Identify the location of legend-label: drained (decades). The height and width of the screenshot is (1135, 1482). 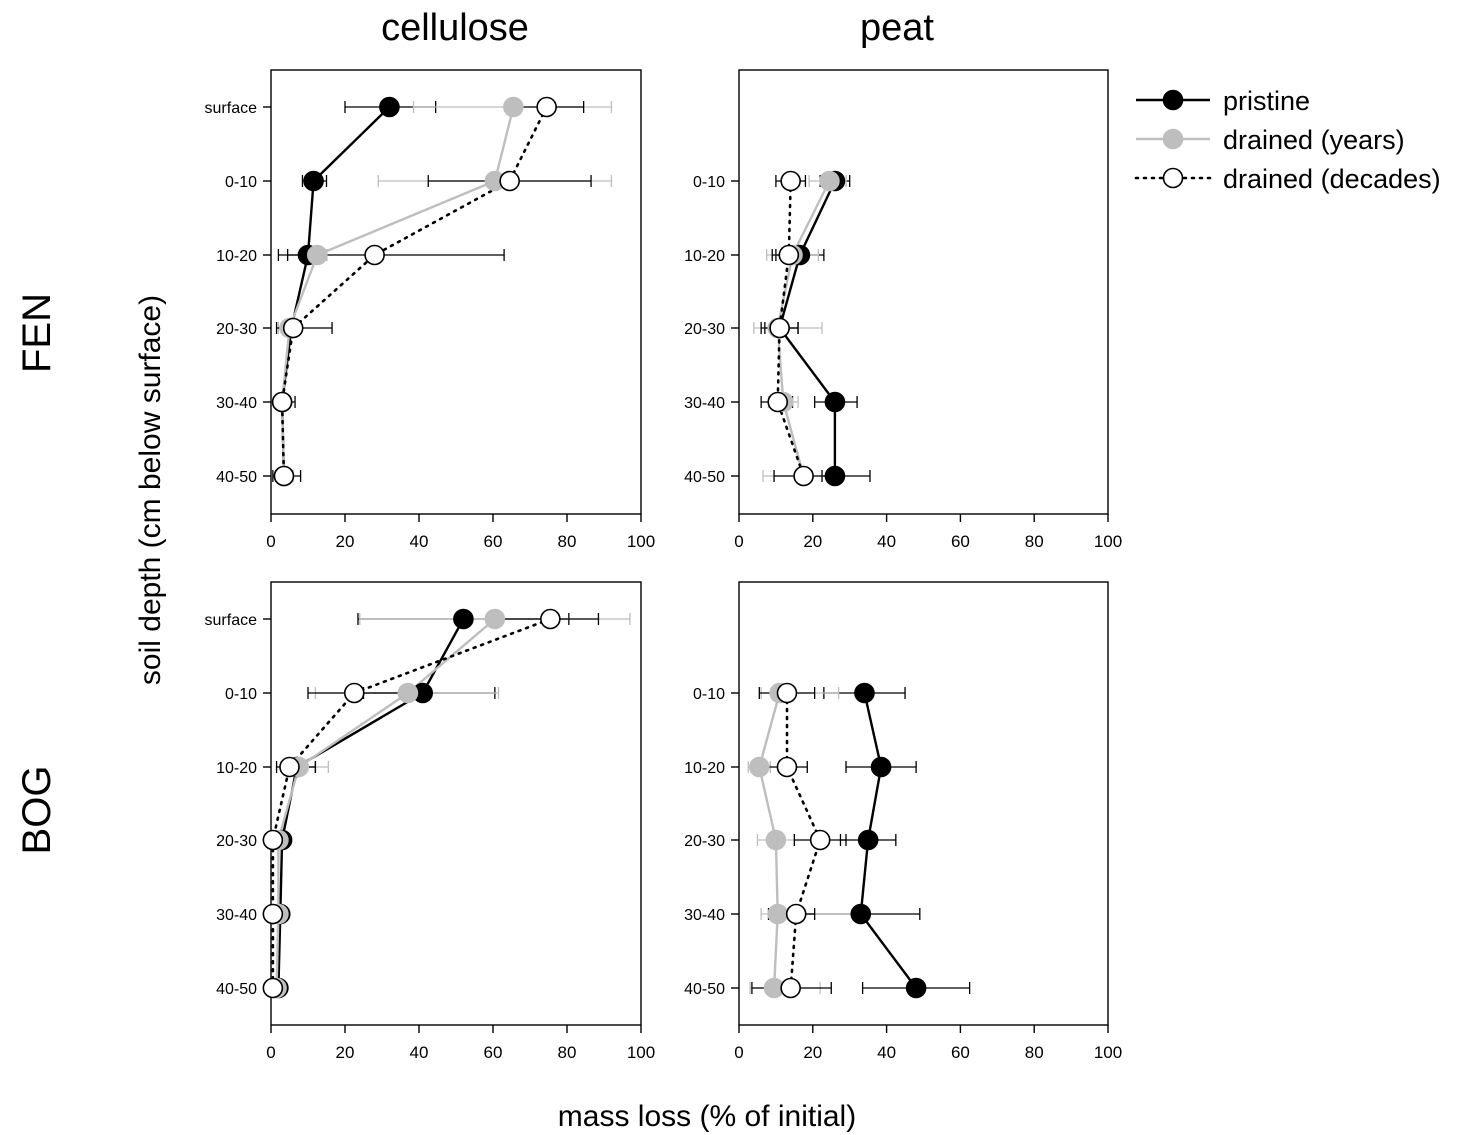
(1332, 179).